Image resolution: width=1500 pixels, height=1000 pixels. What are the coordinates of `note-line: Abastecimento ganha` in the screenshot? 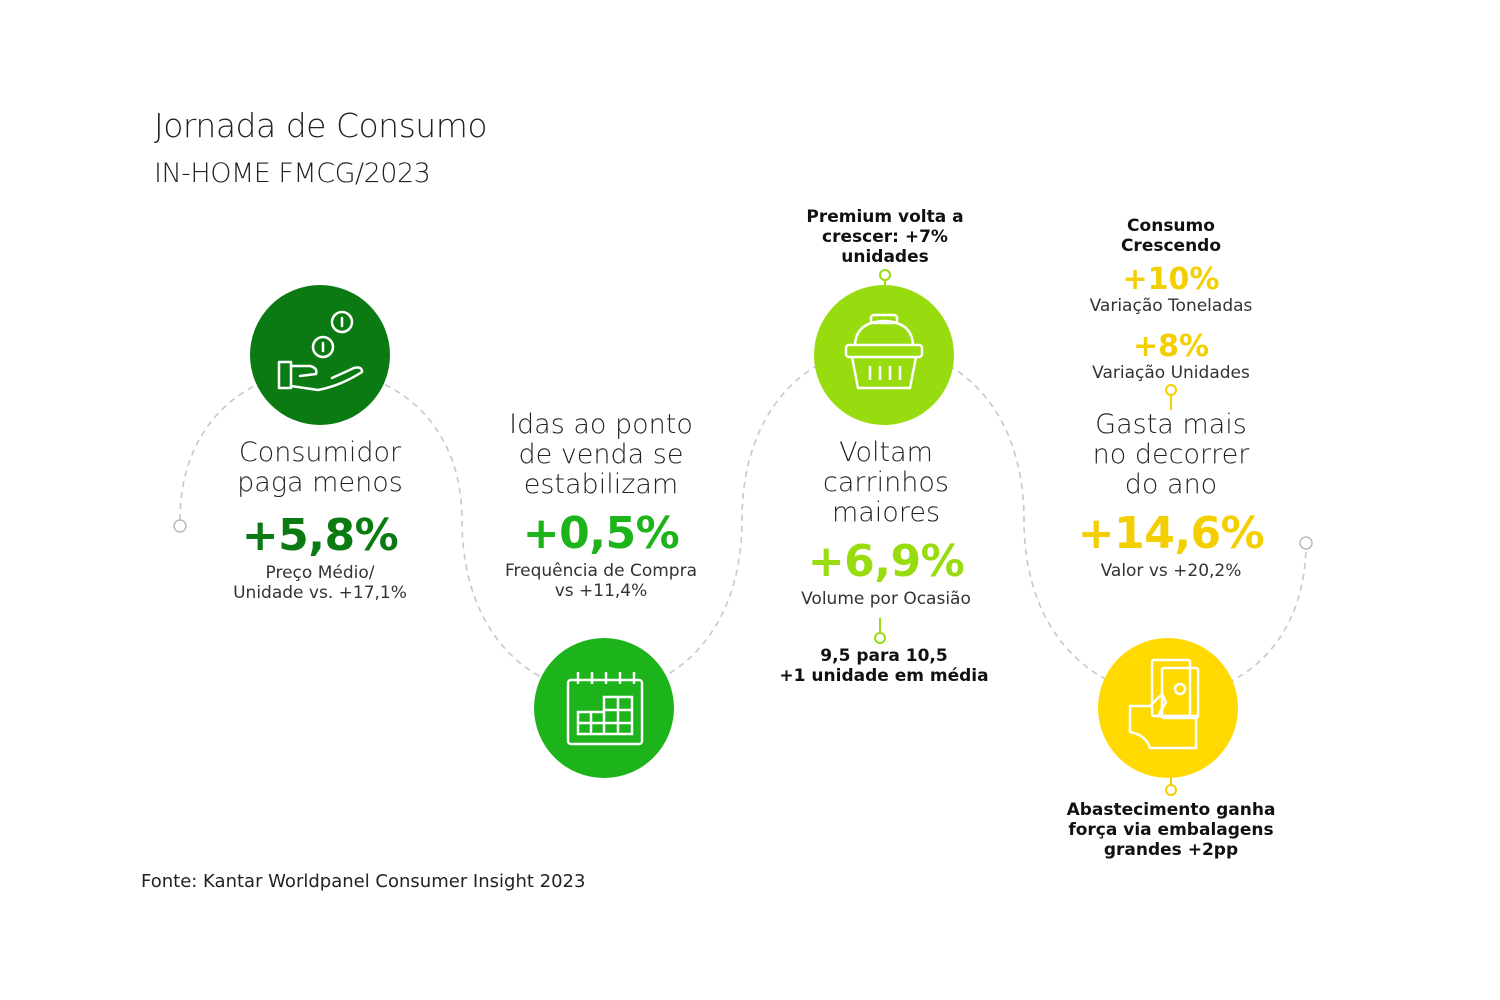 It's located at (1171, 810).